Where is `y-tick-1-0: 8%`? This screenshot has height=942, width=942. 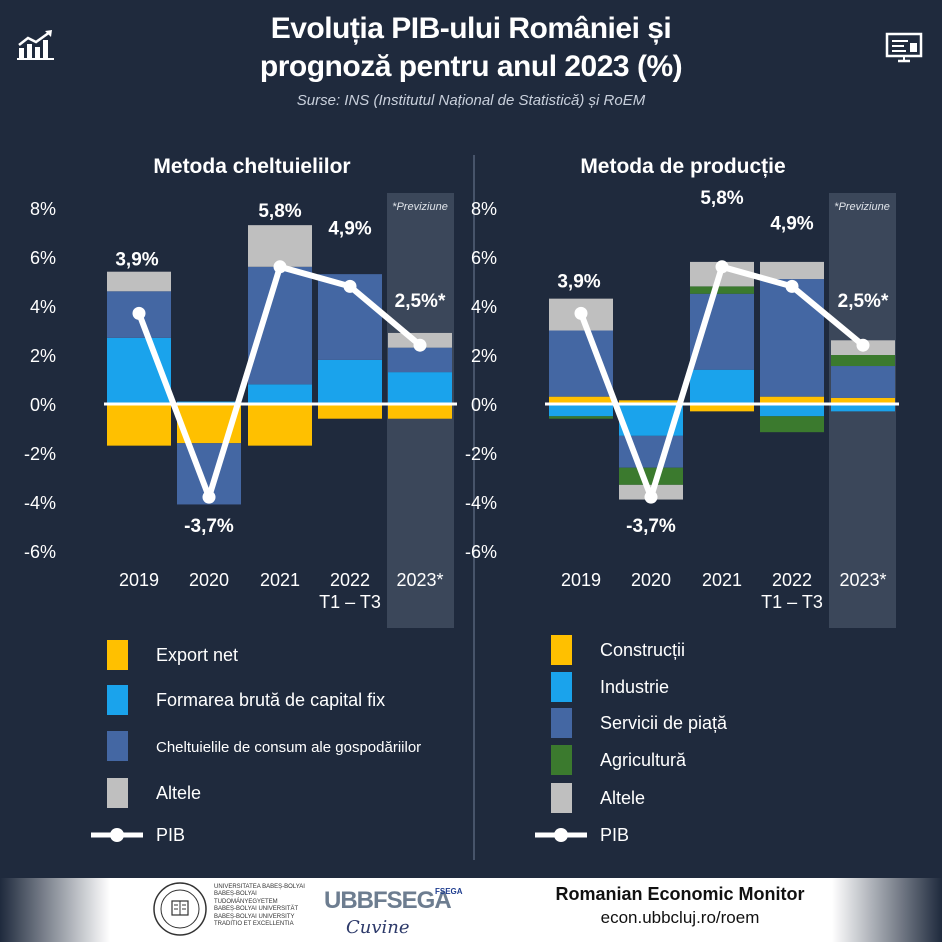 y-tick-1-0: 8% is located at coordinates (484, 209).